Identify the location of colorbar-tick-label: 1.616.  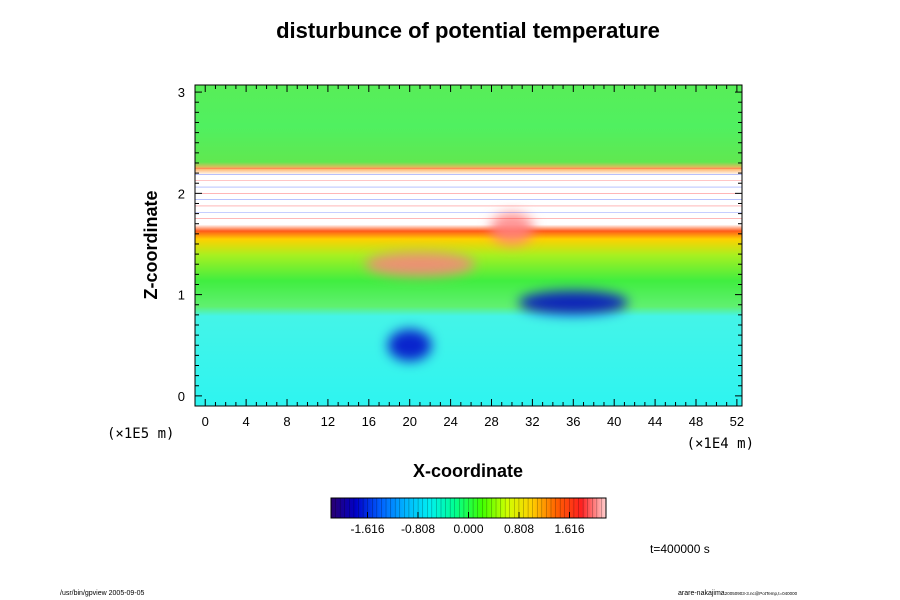
(569, 529).